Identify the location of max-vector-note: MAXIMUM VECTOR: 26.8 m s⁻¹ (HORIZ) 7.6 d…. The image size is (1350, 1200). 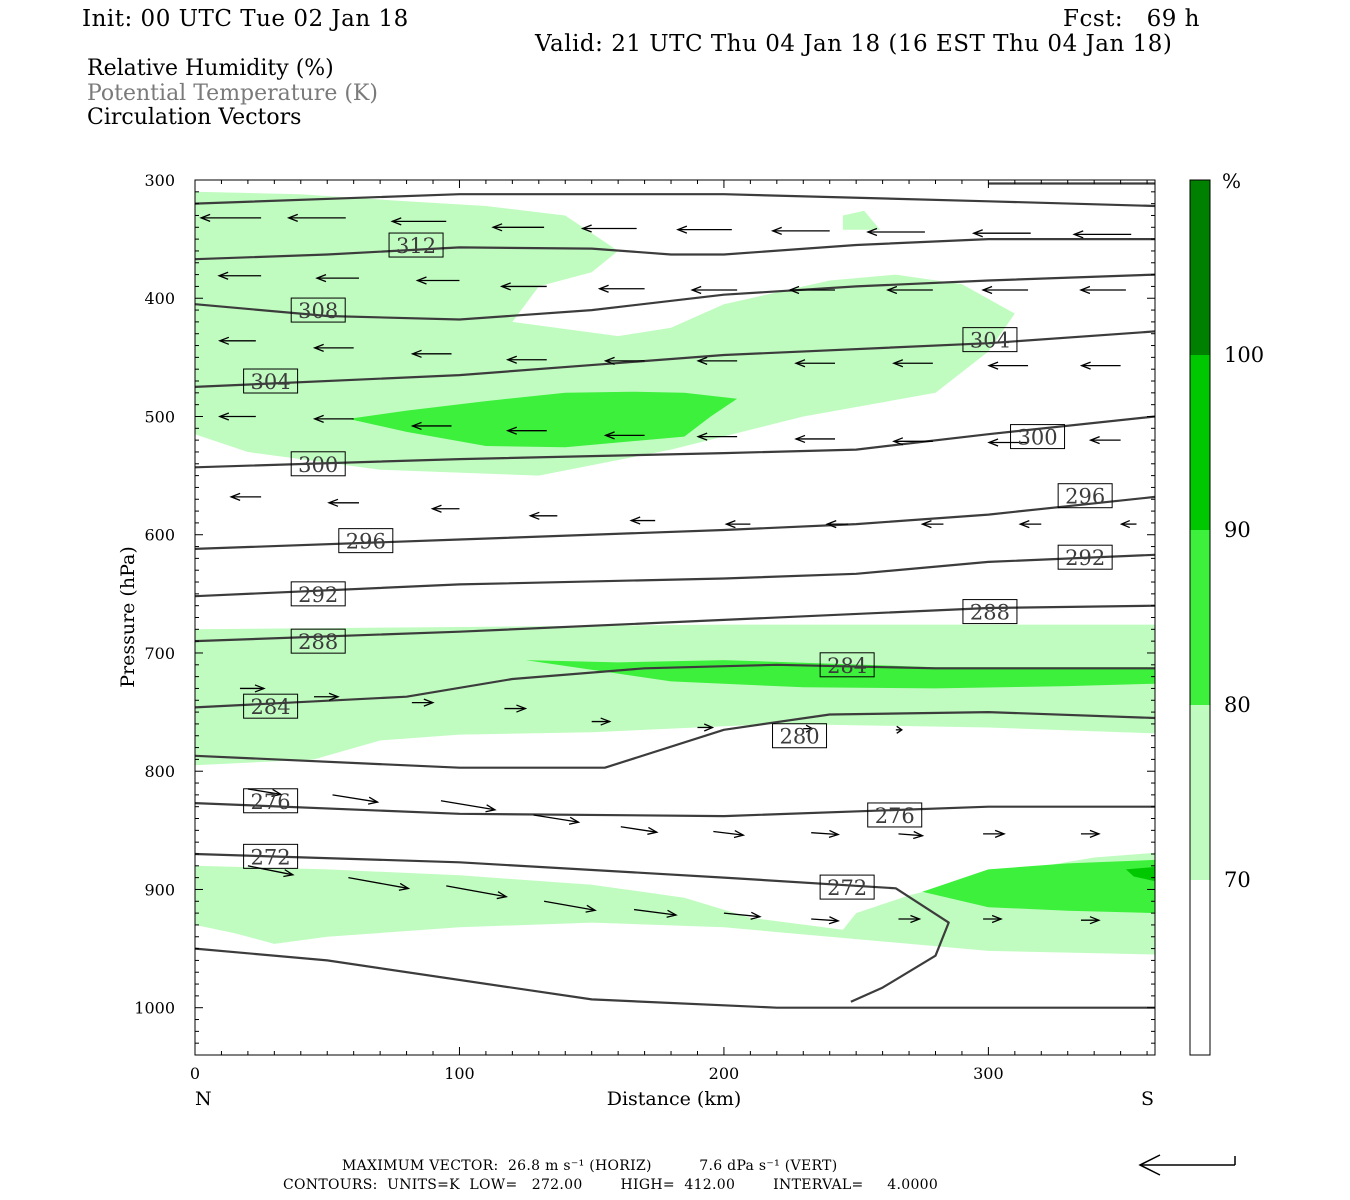
(590, 1166).